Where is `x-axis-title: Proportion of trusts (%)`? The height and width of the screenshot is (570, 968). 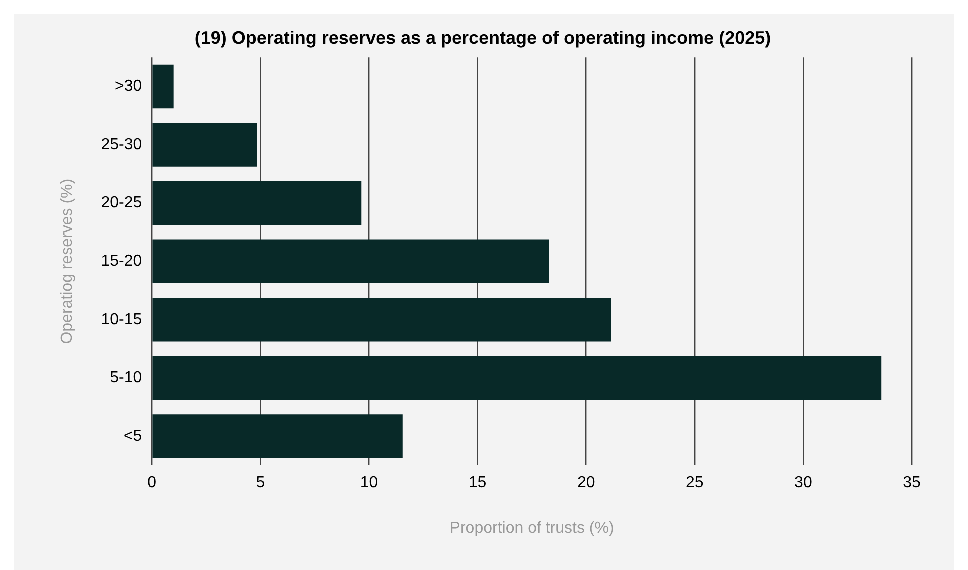
x-axis-title: Proportion of trusts (%) is located at coordinates (532, 528).